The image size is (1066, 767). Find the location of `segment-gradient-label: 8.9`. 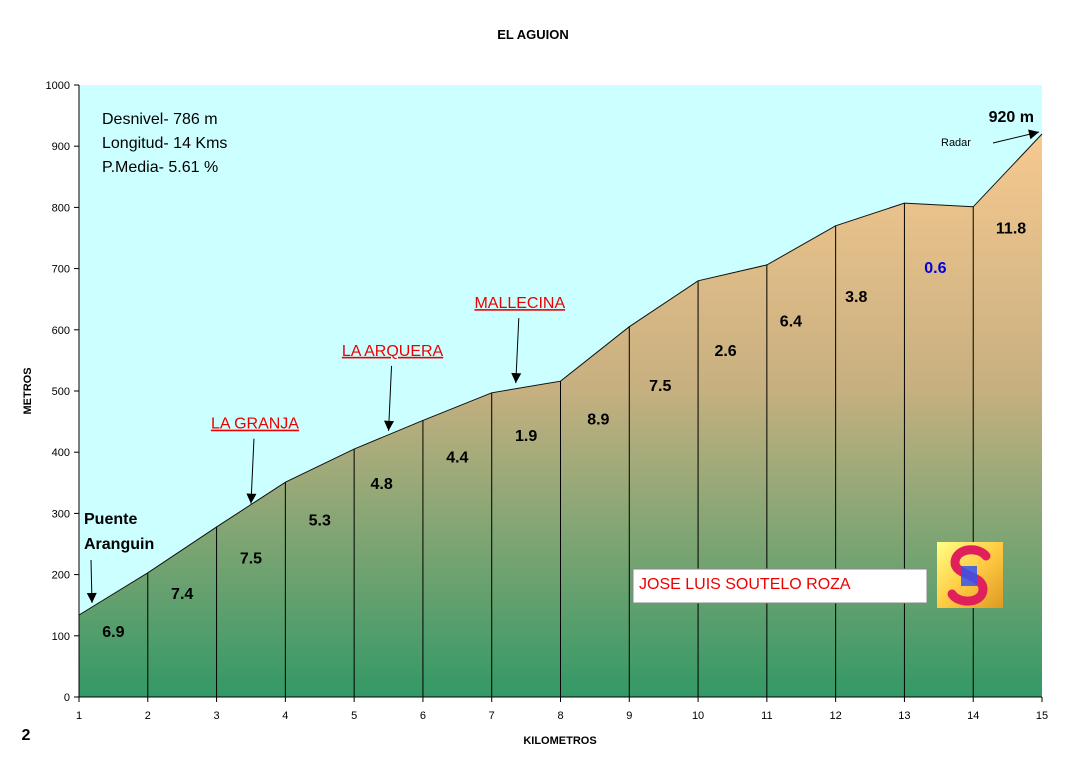

segment-gradient-label: 8.9 is located at coordinates (598, 420).